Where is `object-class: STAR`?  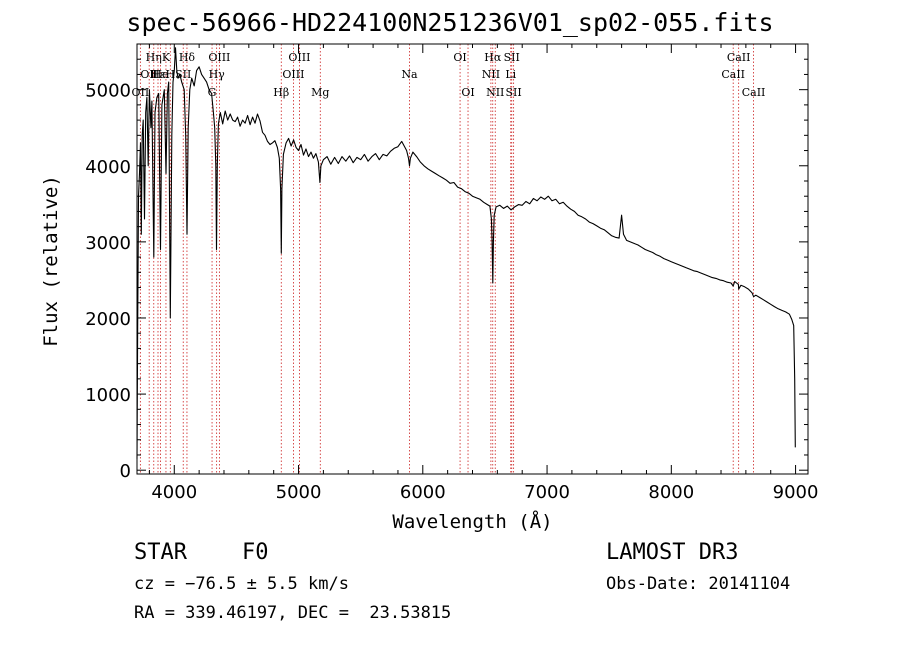 object-class: STAR is located at coordinates (160, 552).